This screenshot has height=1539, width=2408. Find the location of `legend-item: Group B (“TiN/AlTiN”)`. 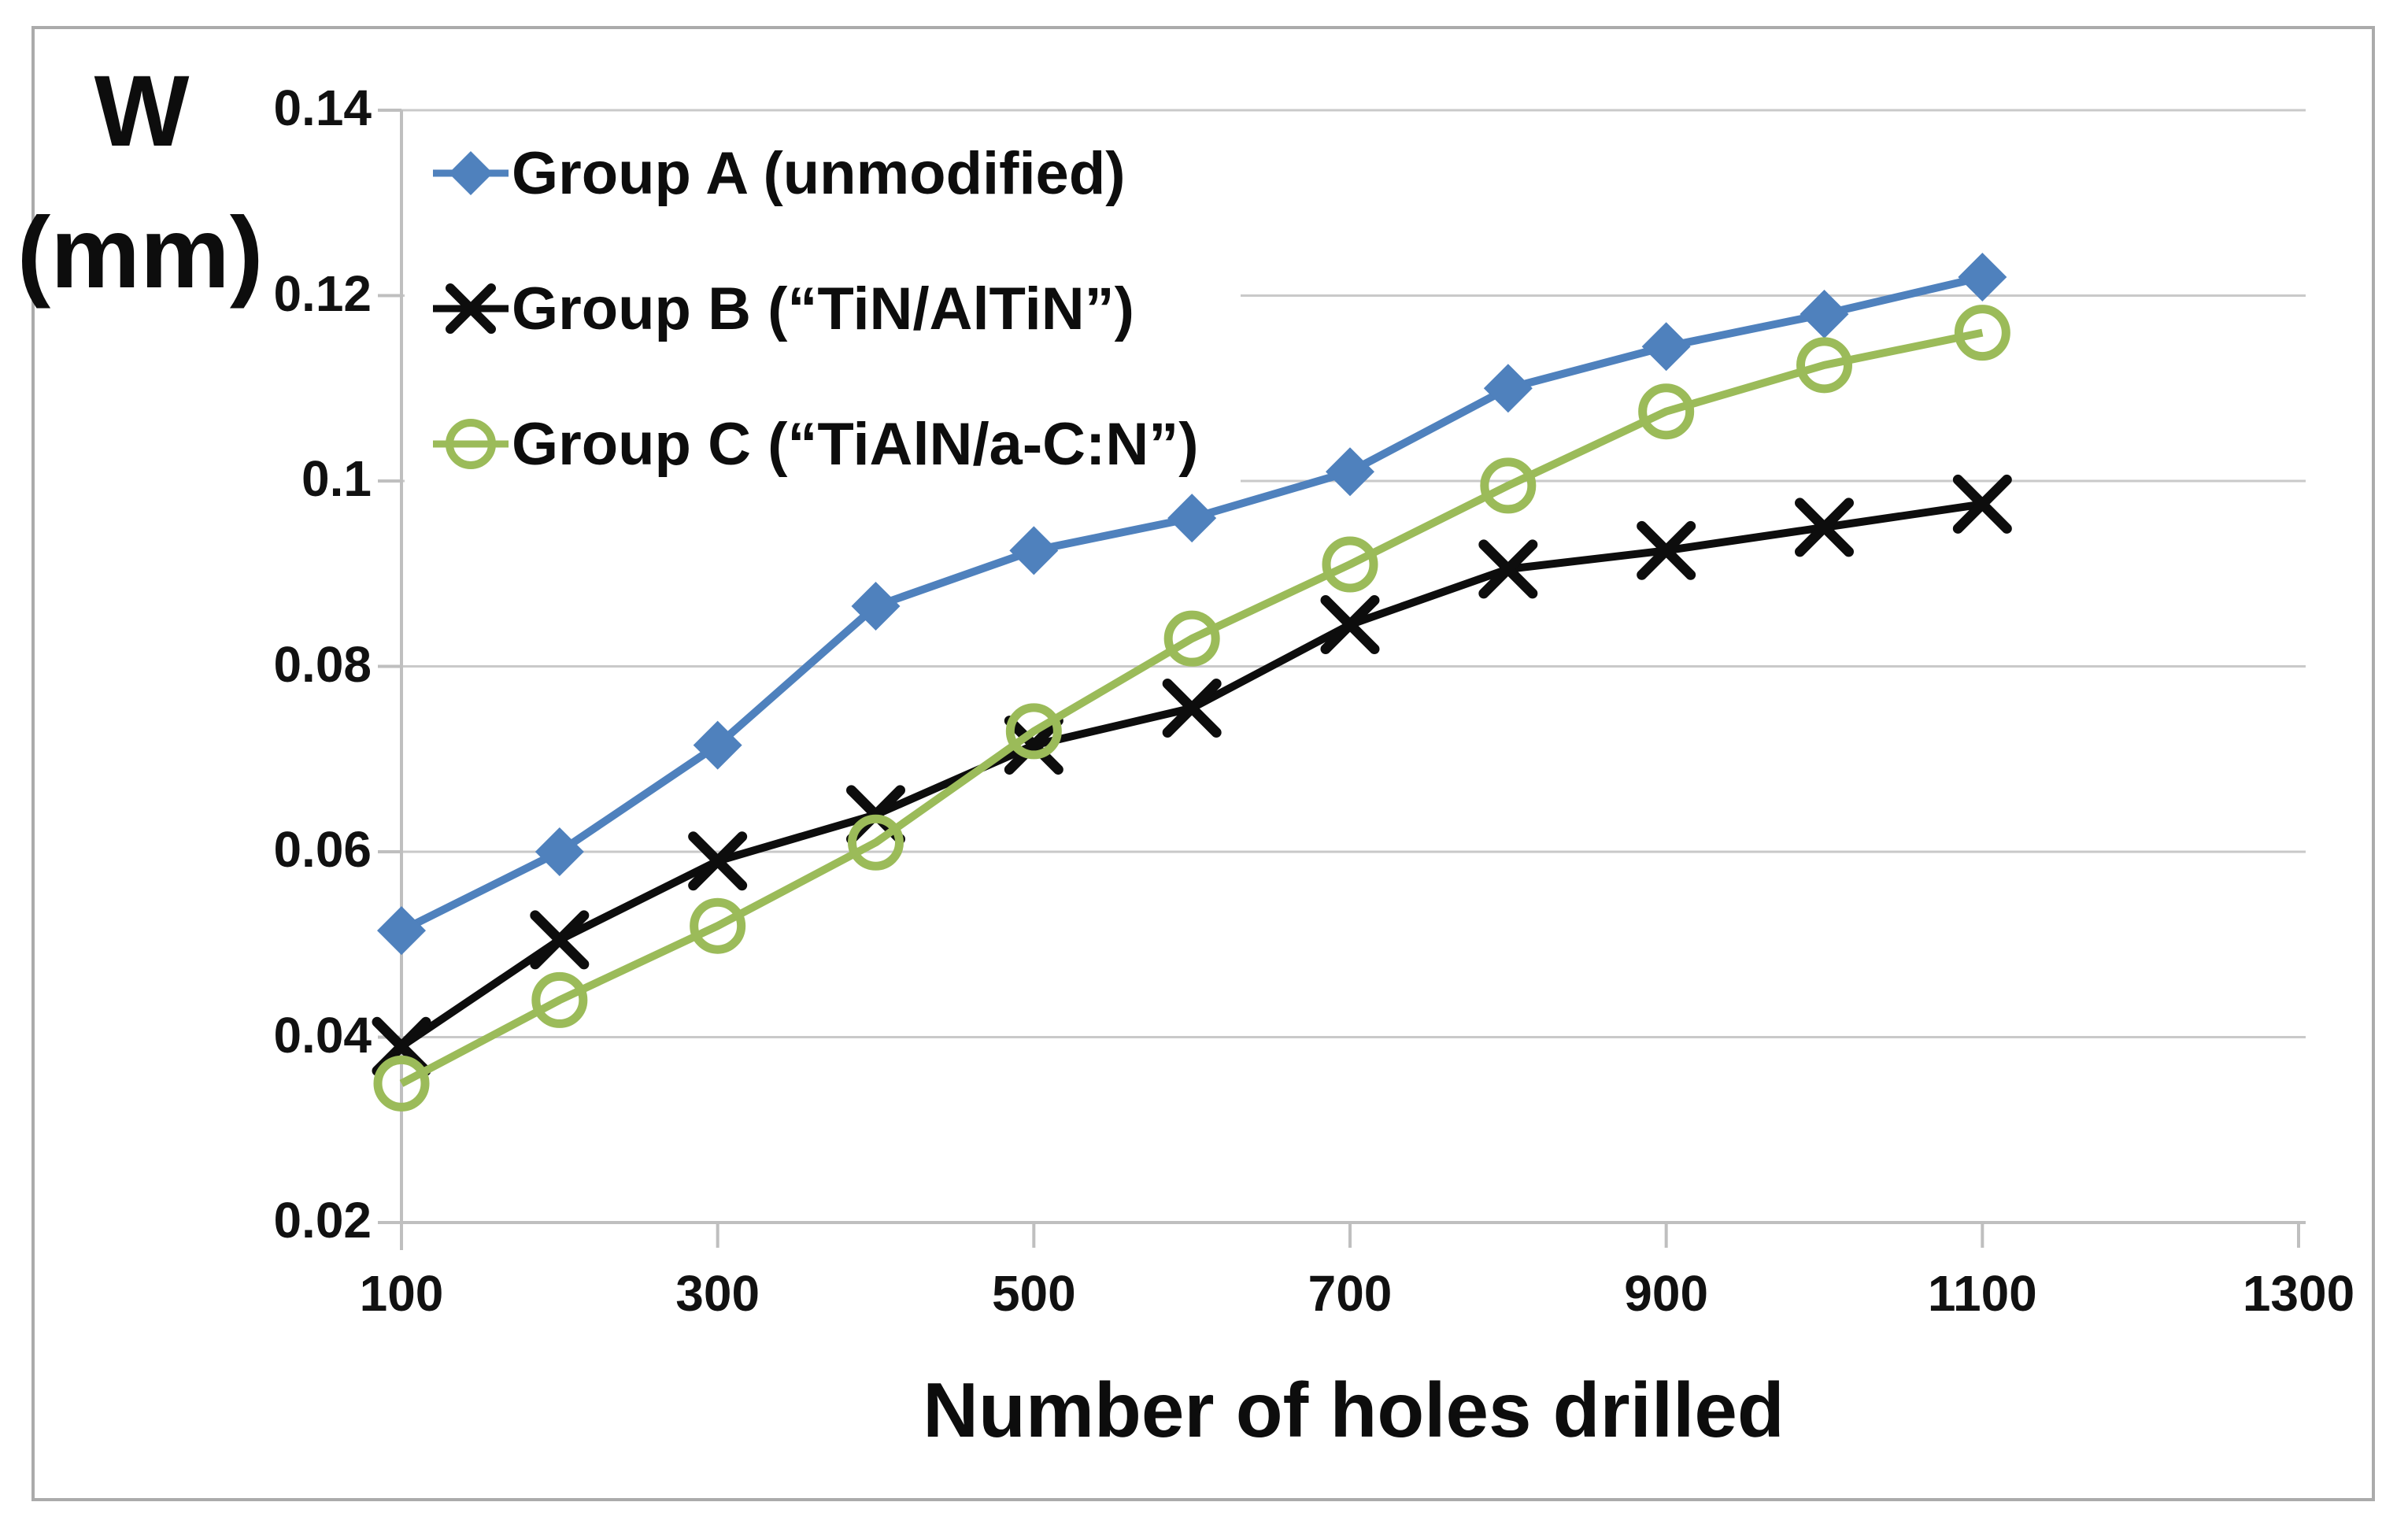

legend-item: Group B (“TiN/AlTiN”) is located at coordinates (782, 308).